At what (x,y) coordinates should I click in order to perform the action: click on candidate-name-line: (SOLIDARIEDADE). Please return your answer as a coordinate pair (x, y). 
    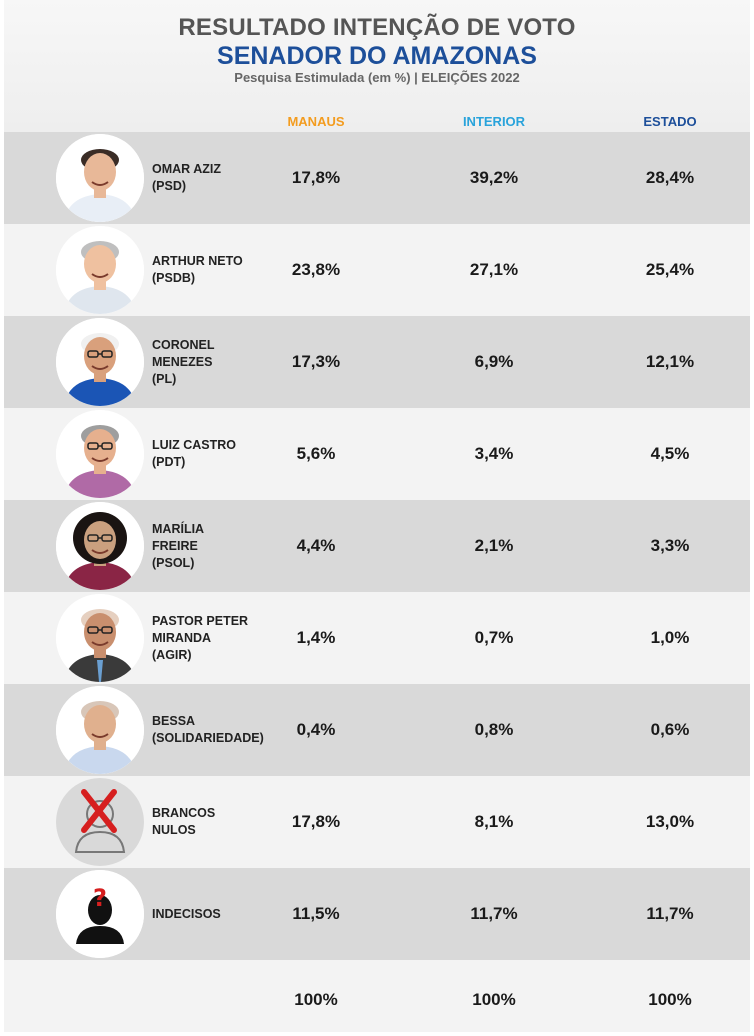
    Looking at the image, I should click on (208, 738).